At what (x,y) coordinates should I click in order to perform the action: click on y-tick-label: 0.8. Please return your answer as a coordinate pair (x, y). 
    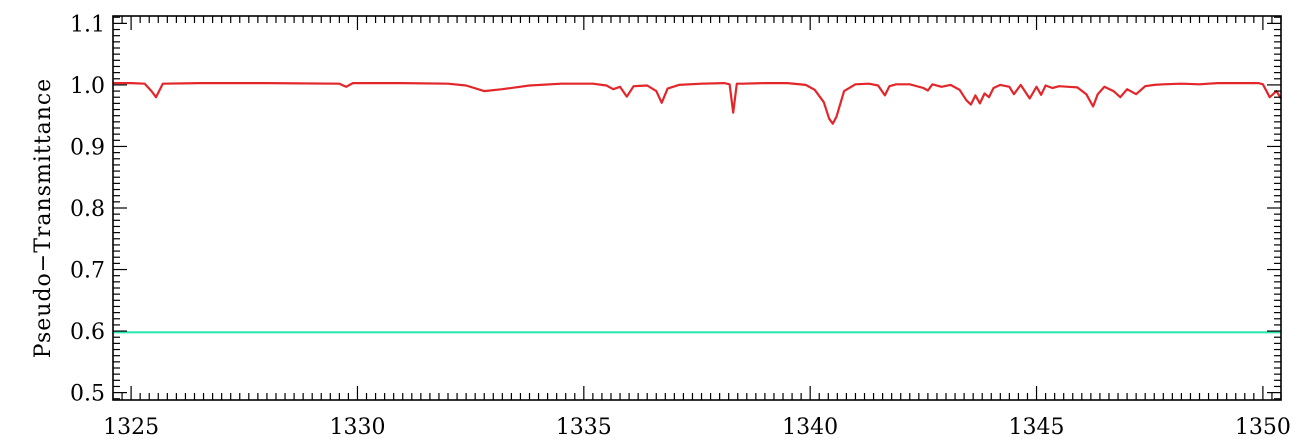
    Looking at the image, I should click on (87, 209).